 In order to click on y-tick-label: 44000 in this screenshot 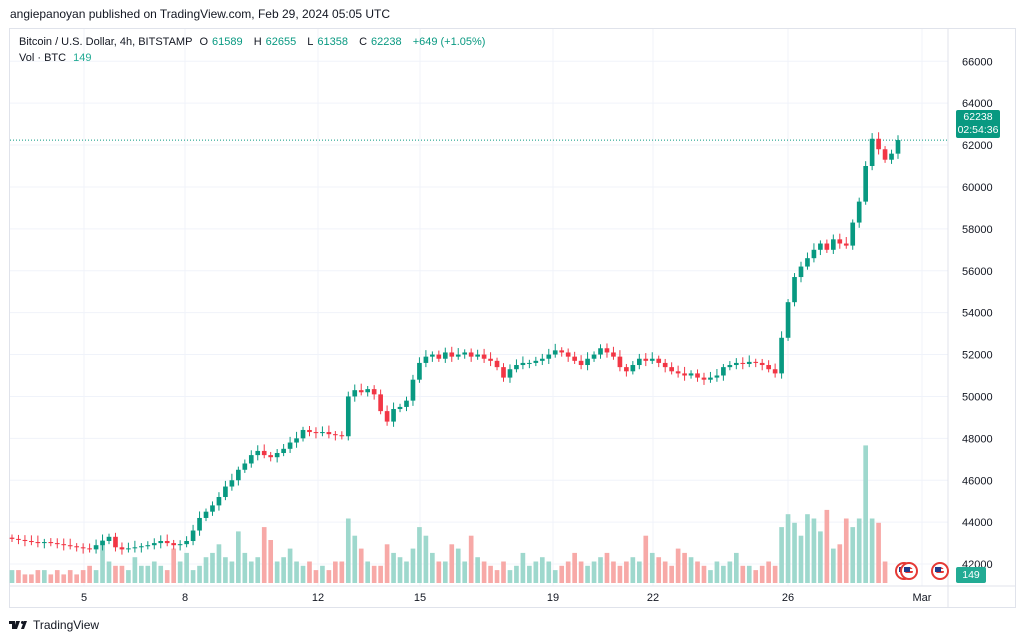, I will do `click(977, 523)`.